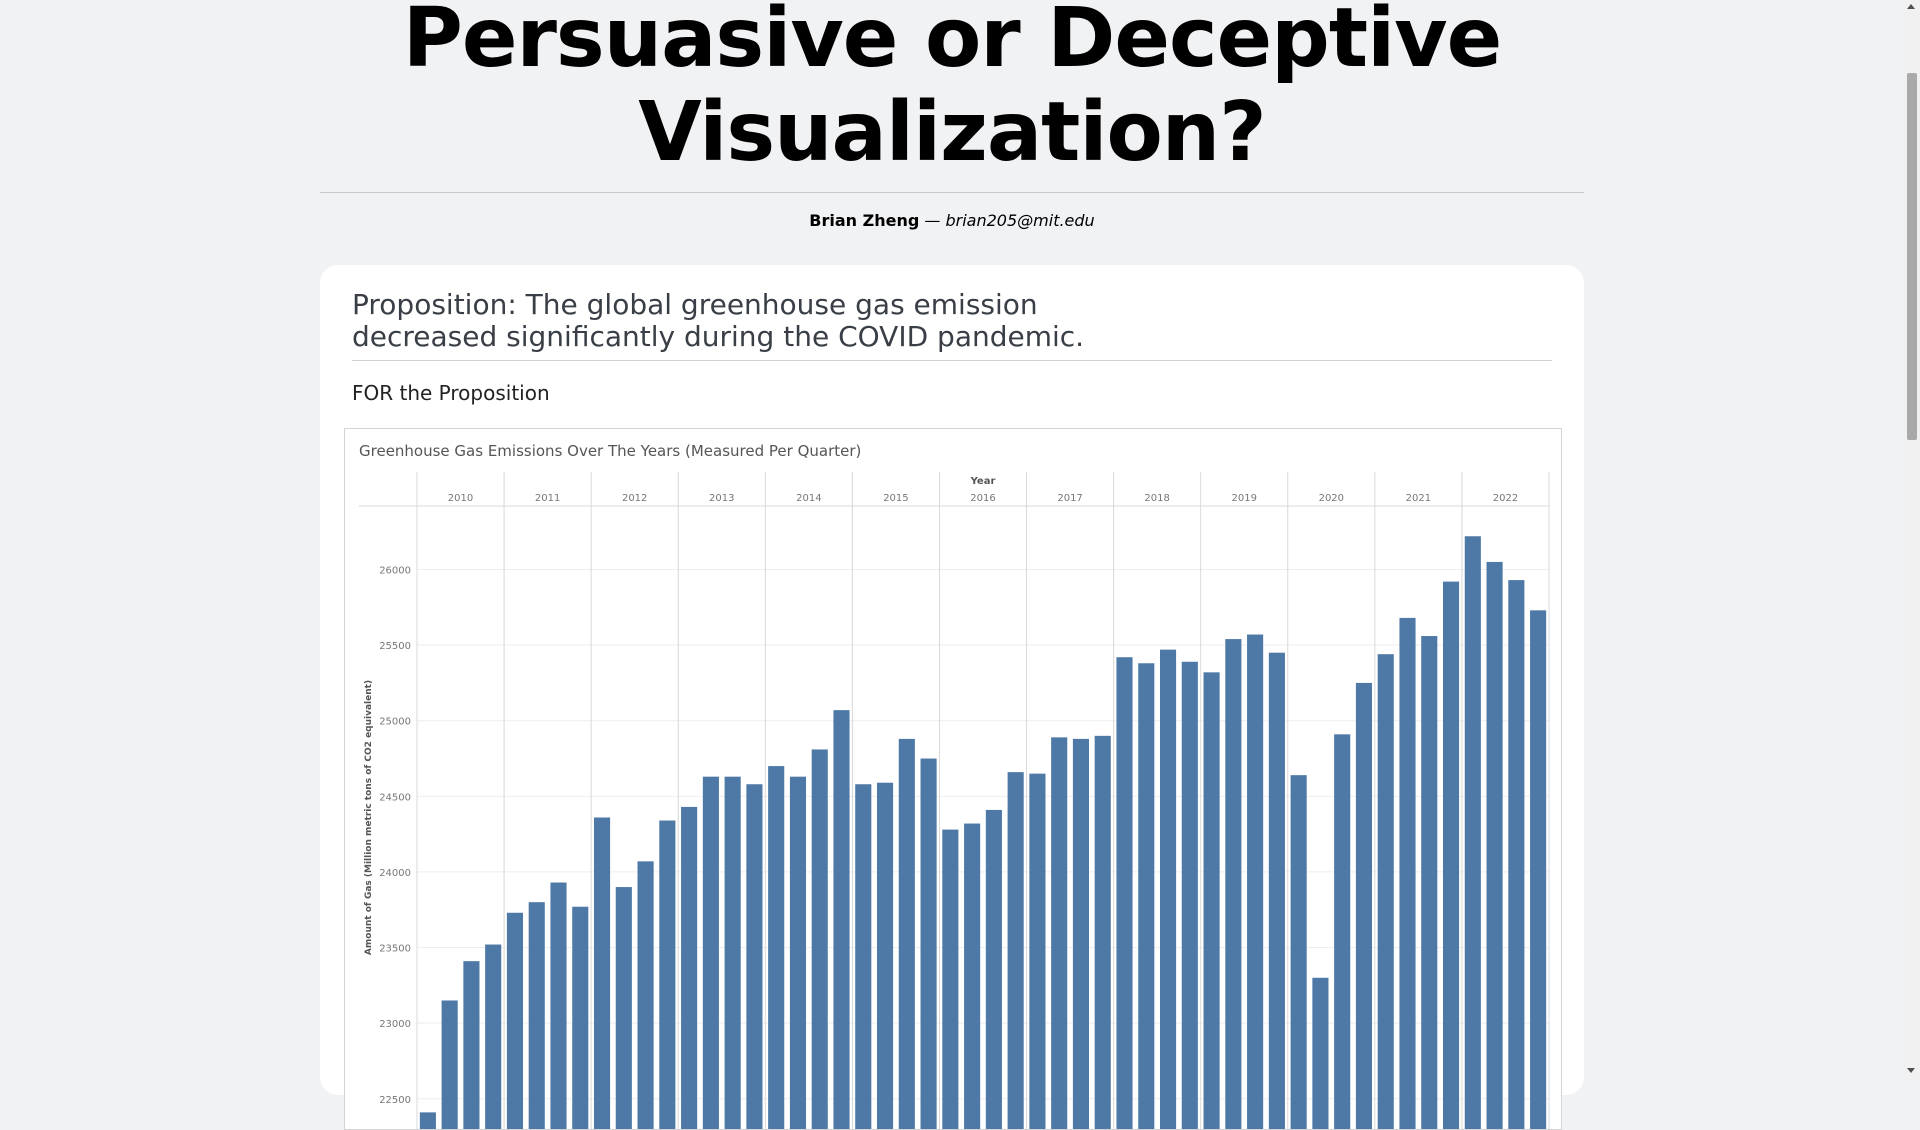  I want to click on scroll-up-arrow-icon, so click(1911, 6).